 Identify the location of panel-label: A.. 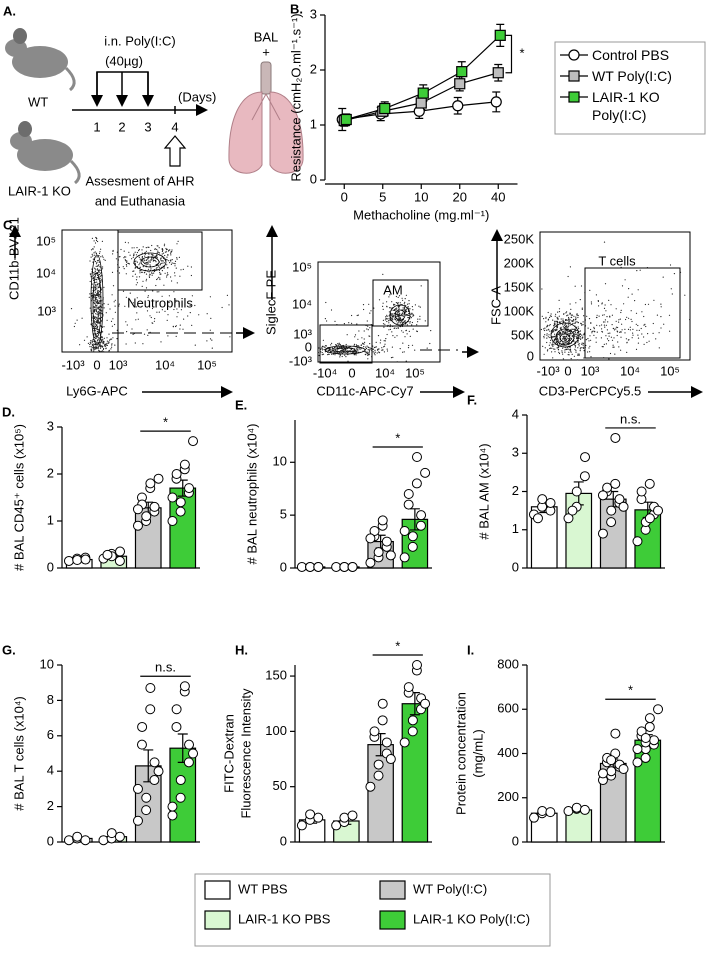
(9, 10).